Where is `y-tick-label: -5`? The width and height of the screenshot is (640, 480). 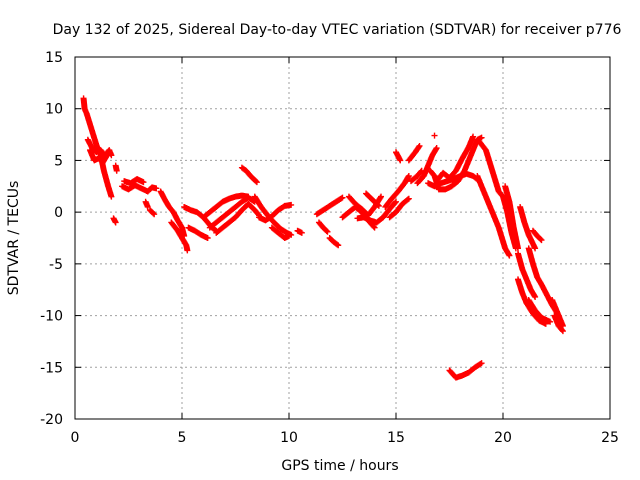 y-tick-label: -5 is located at coordinates (56, 265).